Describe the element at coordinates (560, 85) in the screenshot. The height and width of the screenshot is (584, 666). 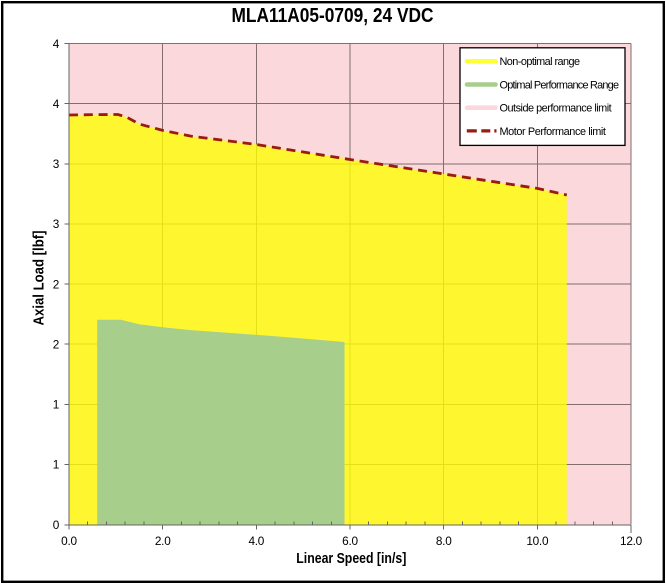
I see `svg-text: Optimal Performance Range` at that location.